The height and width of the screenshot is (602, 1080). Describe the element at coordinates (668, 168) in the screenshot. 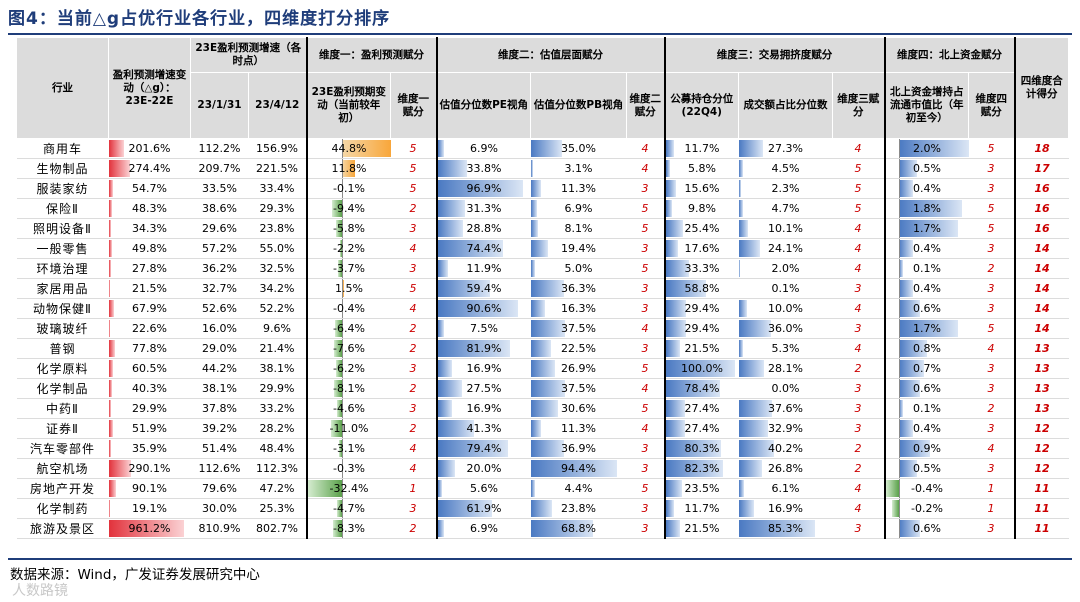

I see `fund-holding-bar` at that location.